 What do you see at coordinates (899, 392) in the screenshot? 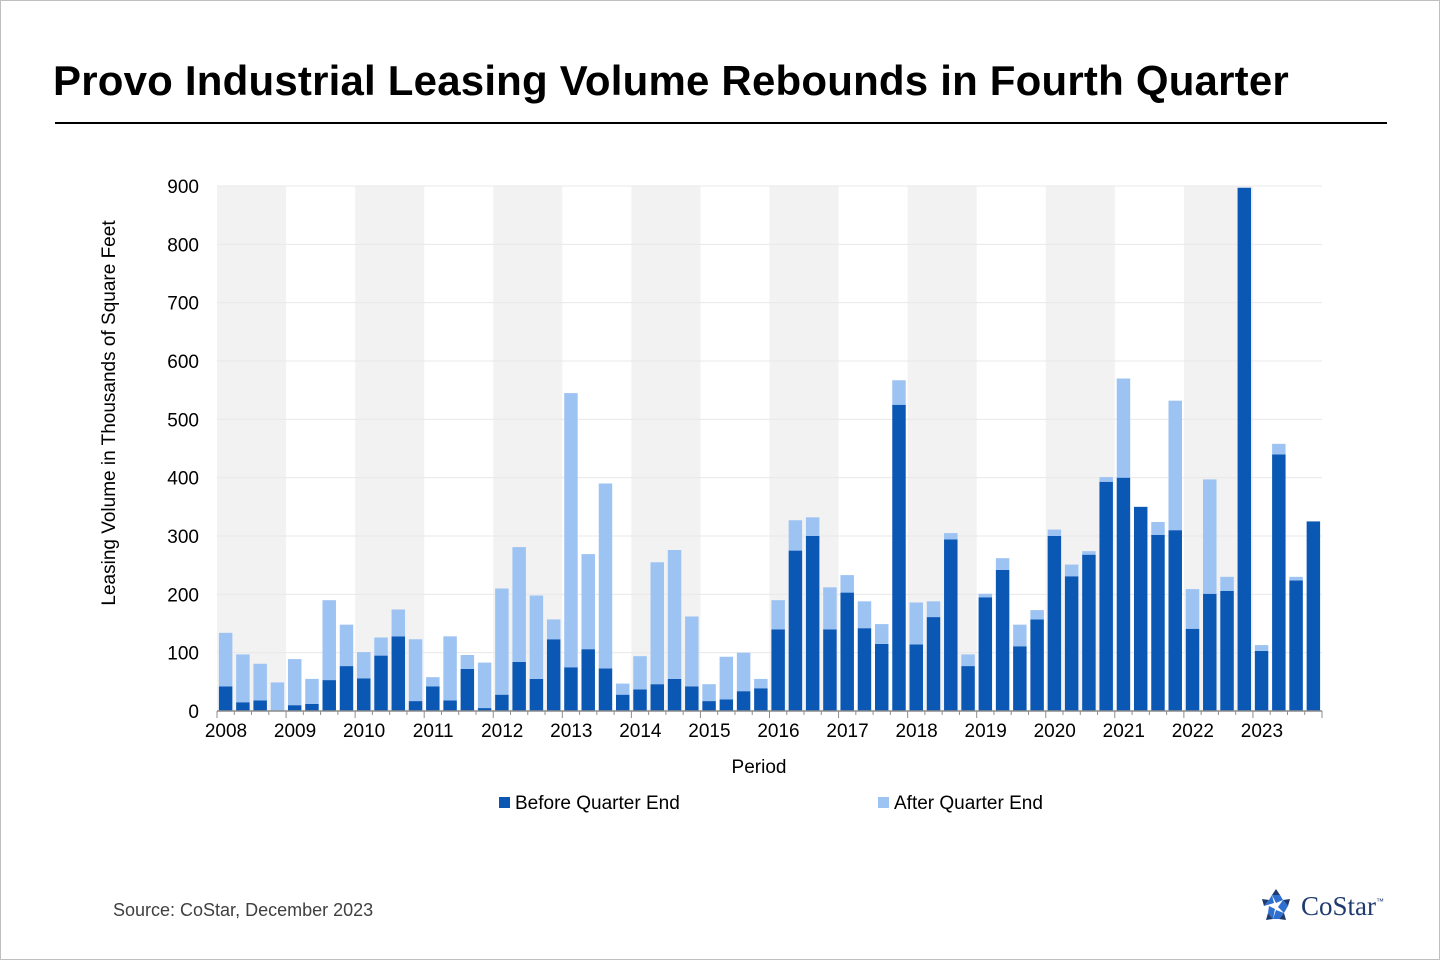
I see `bar-after-2017-q4` at bounding box center [899, 392].